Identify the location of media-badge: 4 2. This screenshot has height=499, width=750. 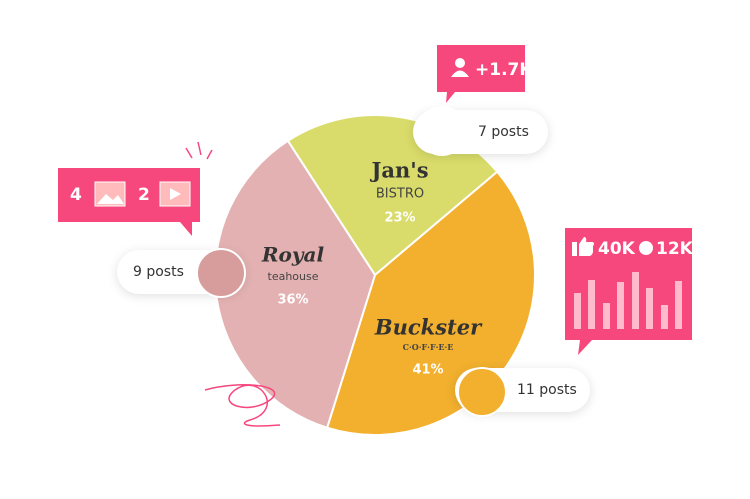
(129, 202).